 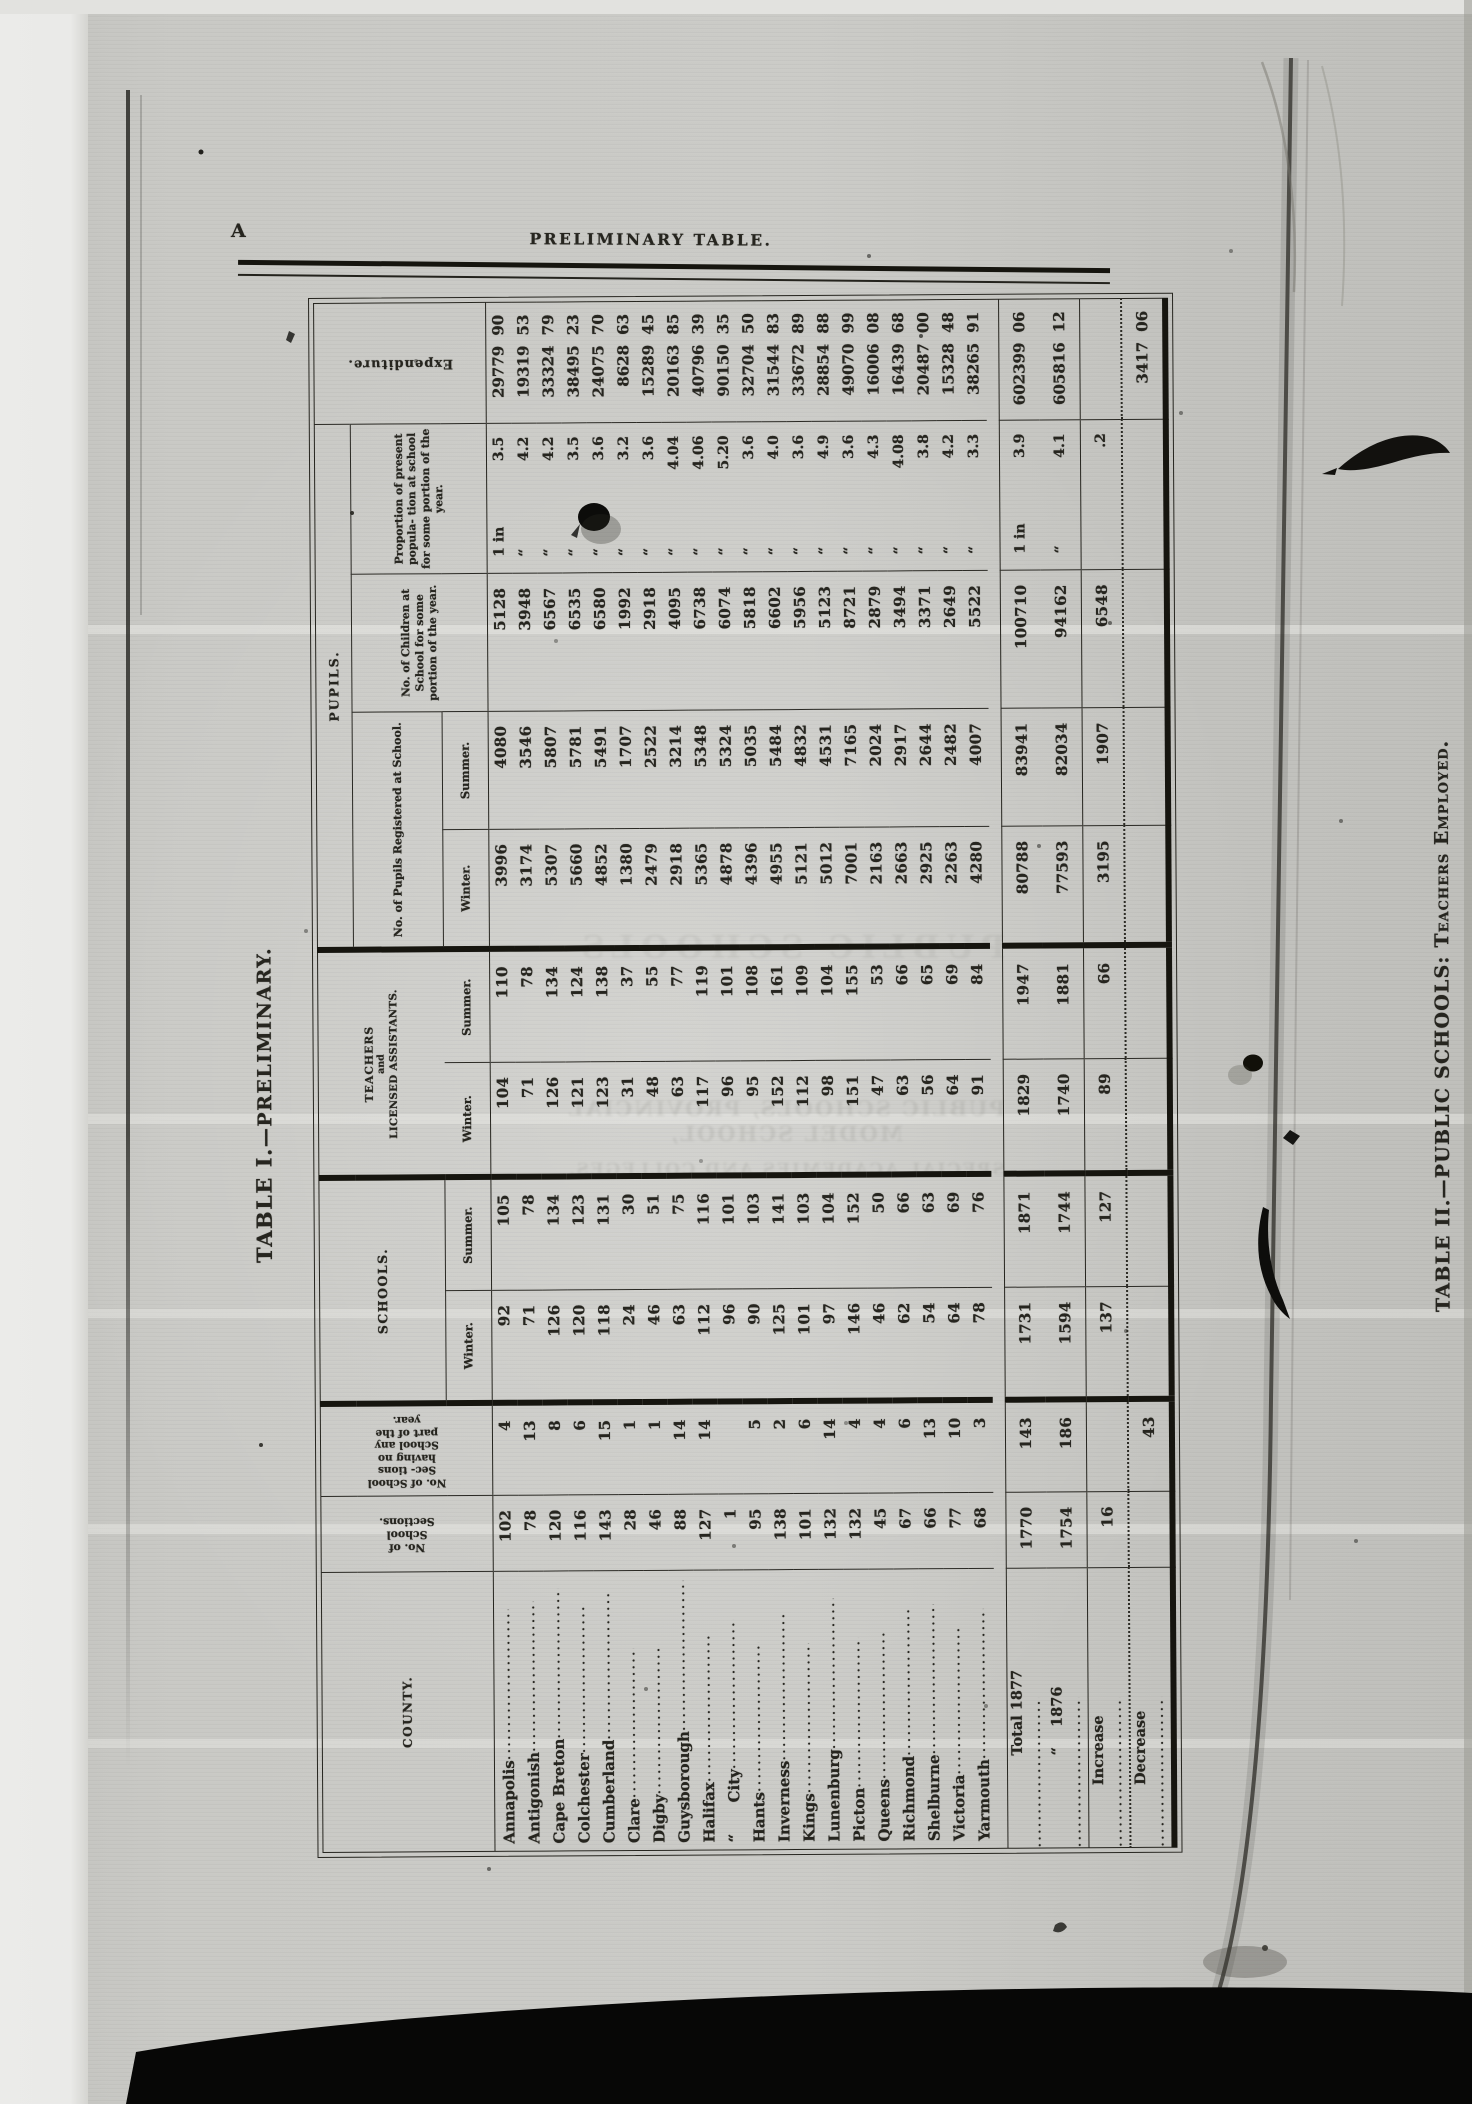 What do you see at coordinates (1026, 1530) in the screenshot?
I see `sections-cell: 1770` at bounding box center [1026, 1530].